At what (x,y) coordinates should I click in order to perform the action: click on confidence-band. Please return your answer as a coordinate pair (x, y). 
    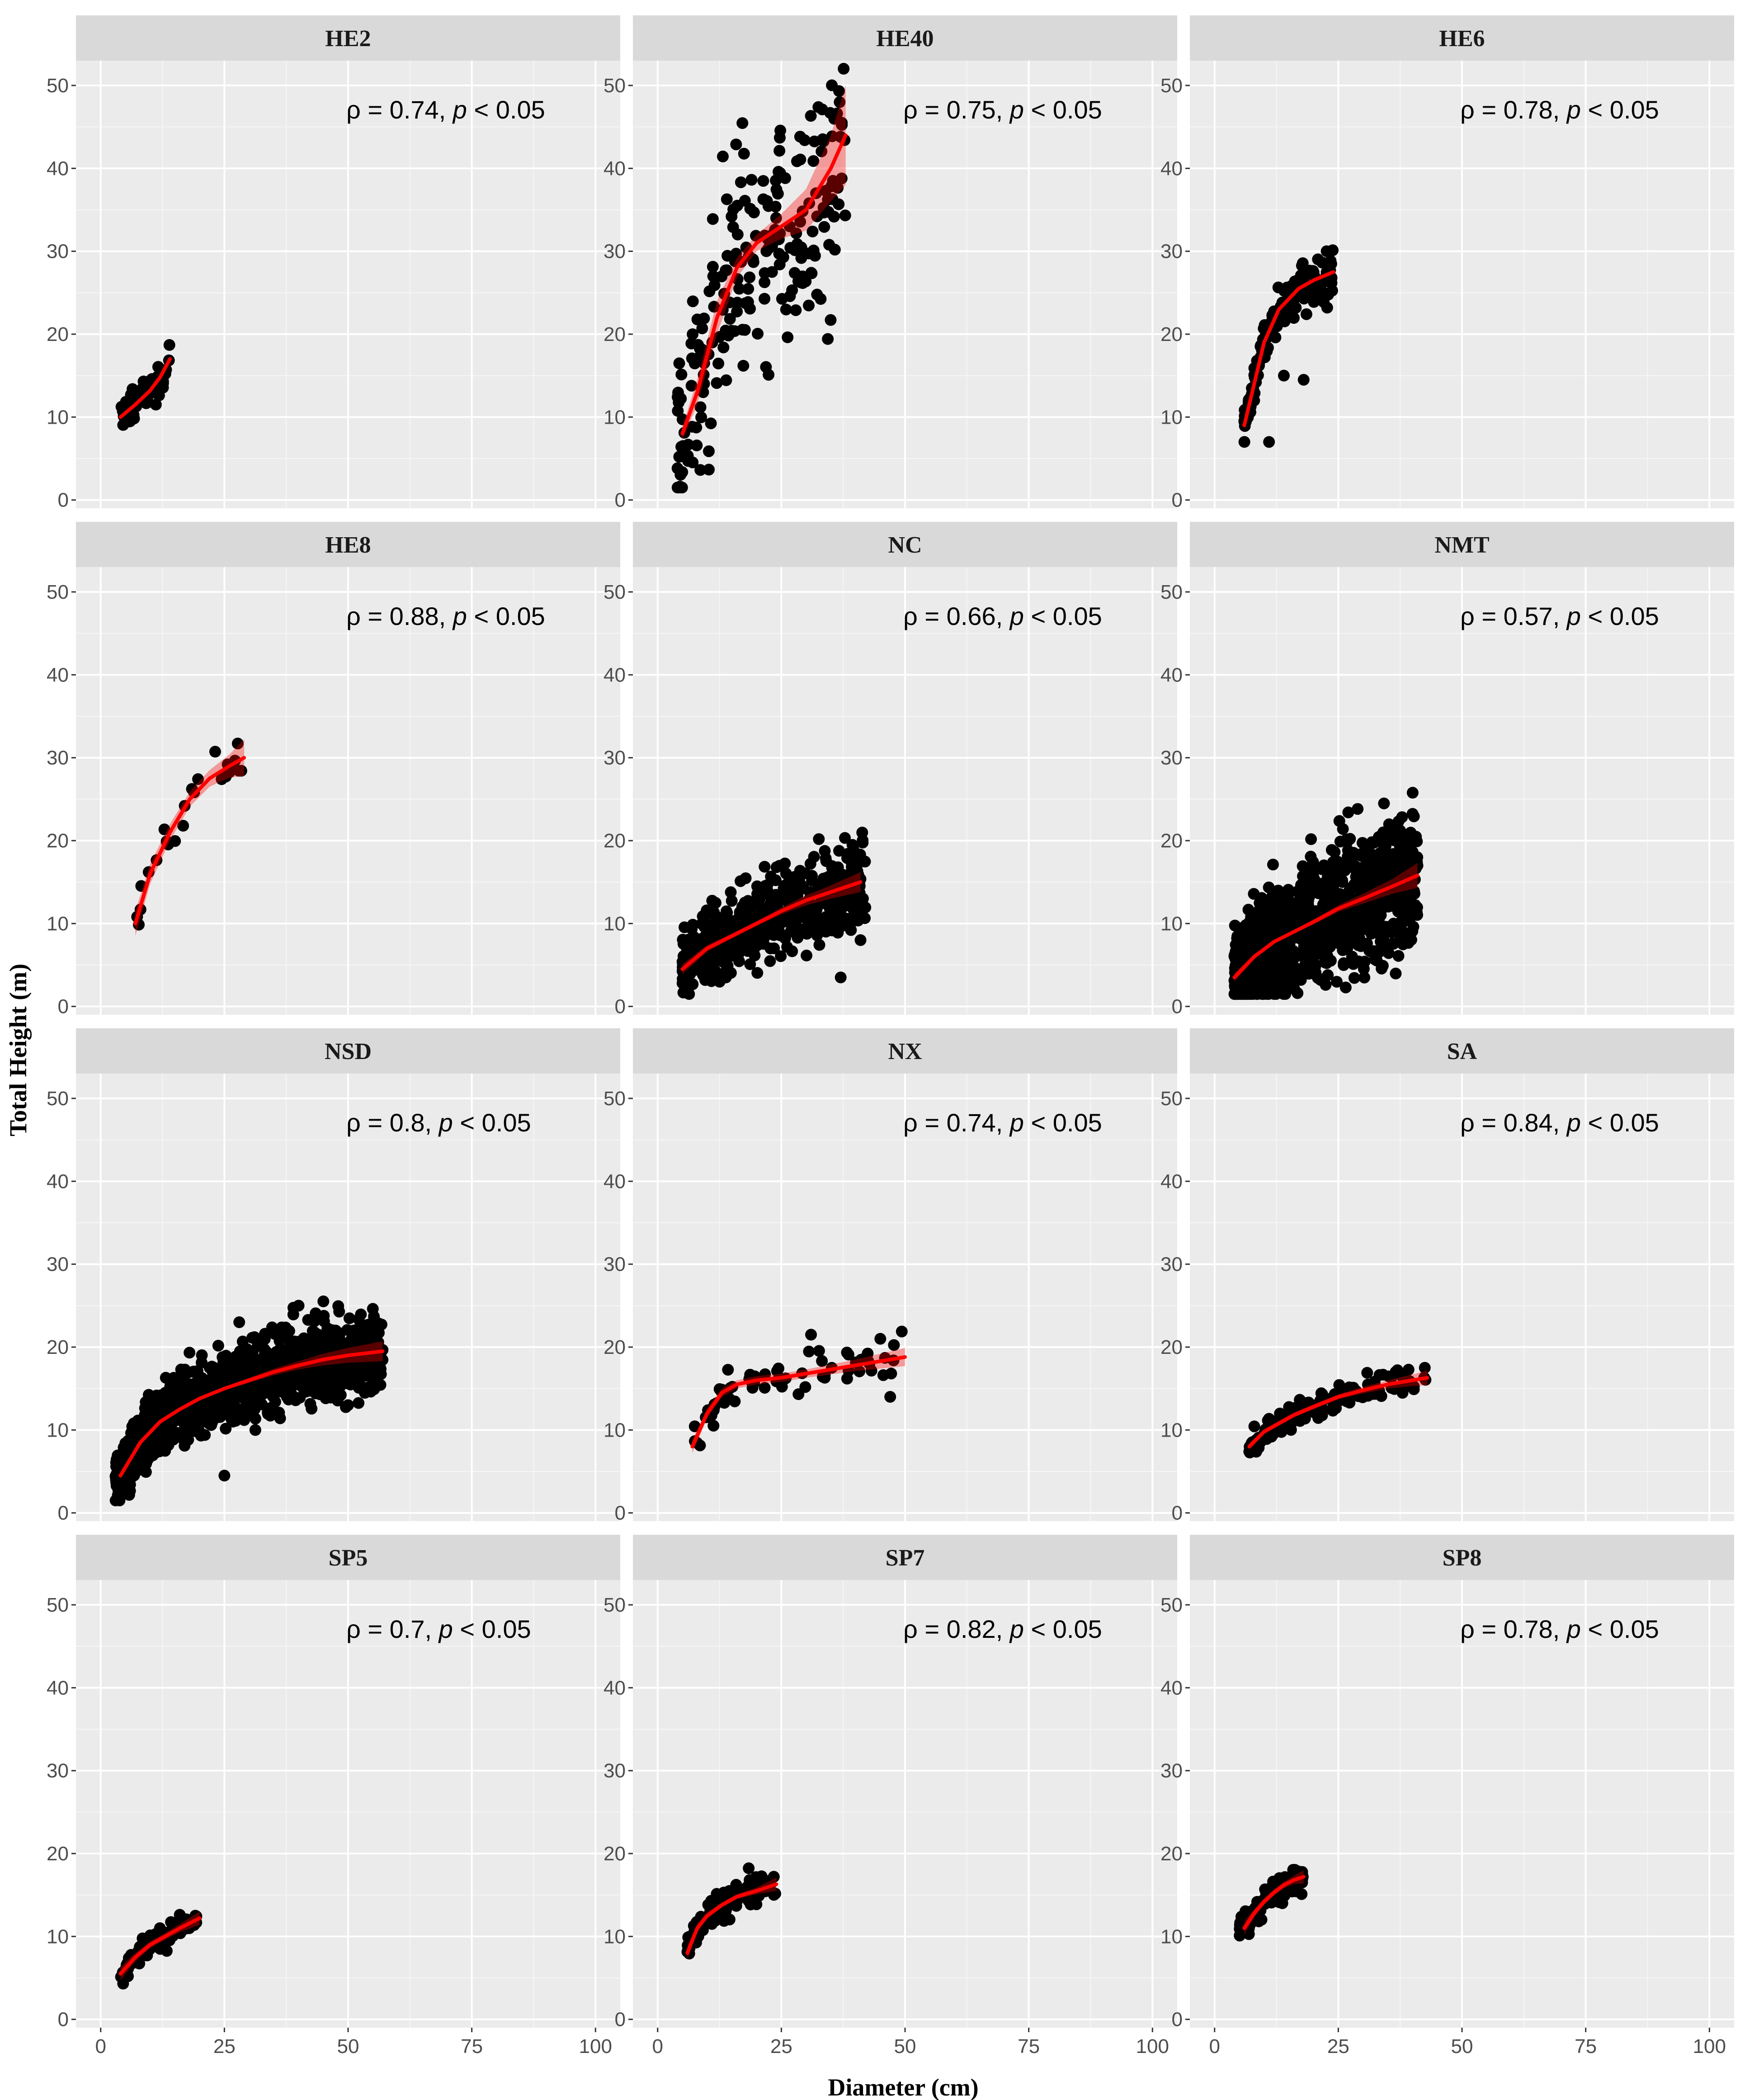
    Looking at the image, I should click on (190, 837).